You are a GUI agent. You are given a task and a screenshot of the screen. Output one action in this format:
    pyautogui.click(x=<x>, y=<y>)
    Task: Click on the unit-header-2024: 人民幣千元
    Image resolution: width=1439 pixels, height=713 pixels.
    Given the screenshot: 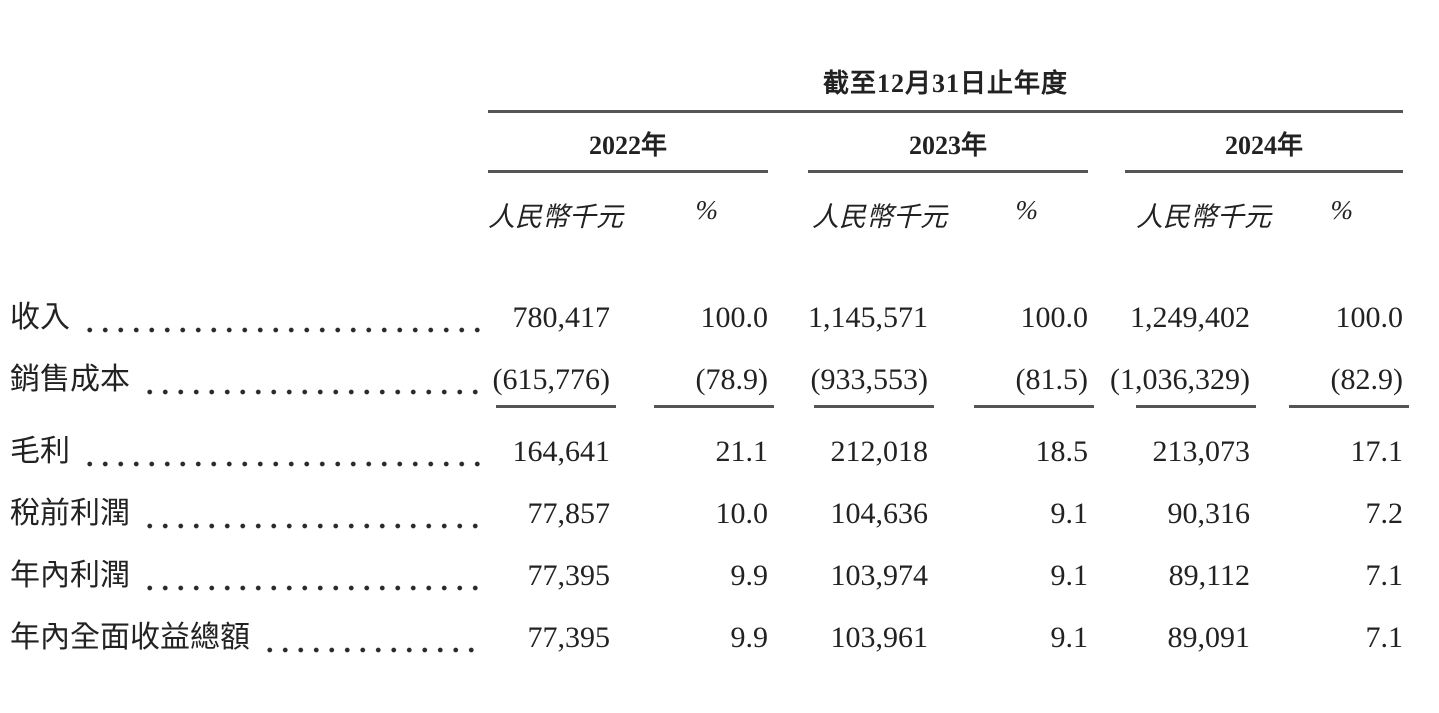 What is the action you would take?
    pyautogui.click(x=1203, y=217)
    